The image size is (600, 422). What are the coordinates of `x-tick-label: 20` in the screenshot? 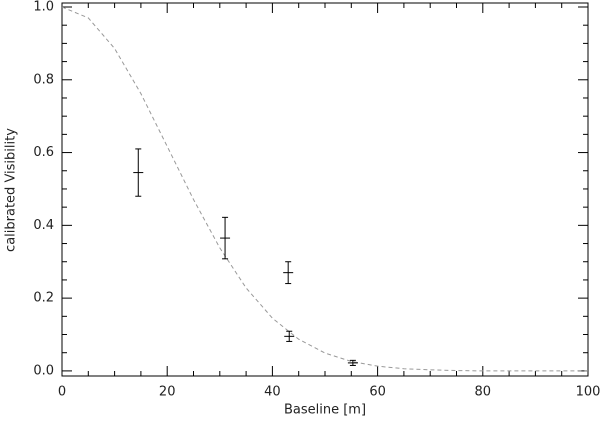 It's located at (167, 392).